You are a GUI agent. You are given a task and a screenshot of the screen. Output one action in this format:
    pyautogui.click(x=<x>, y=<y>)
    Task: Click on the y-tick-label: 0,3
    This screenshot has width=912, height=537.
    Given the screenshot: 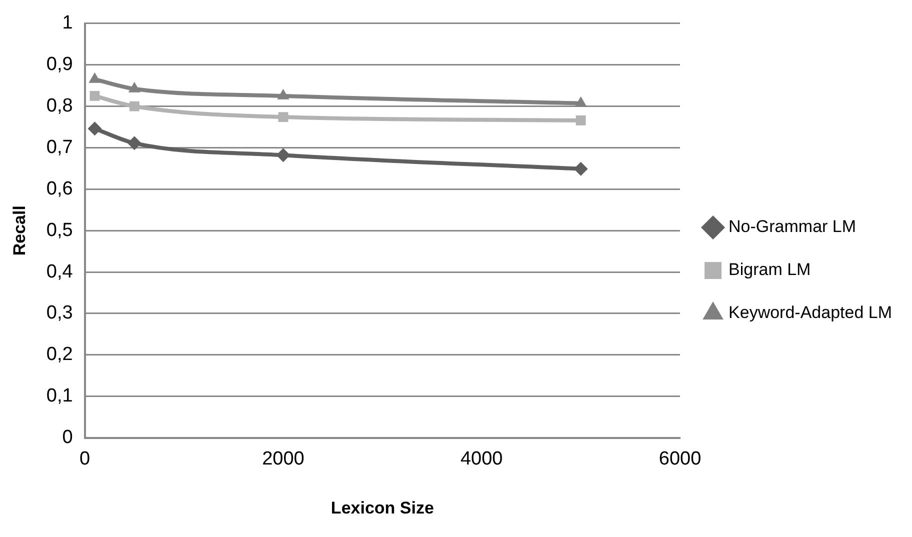 What is the action you would take?
    pyautogui.click(x=59, y=313)
    